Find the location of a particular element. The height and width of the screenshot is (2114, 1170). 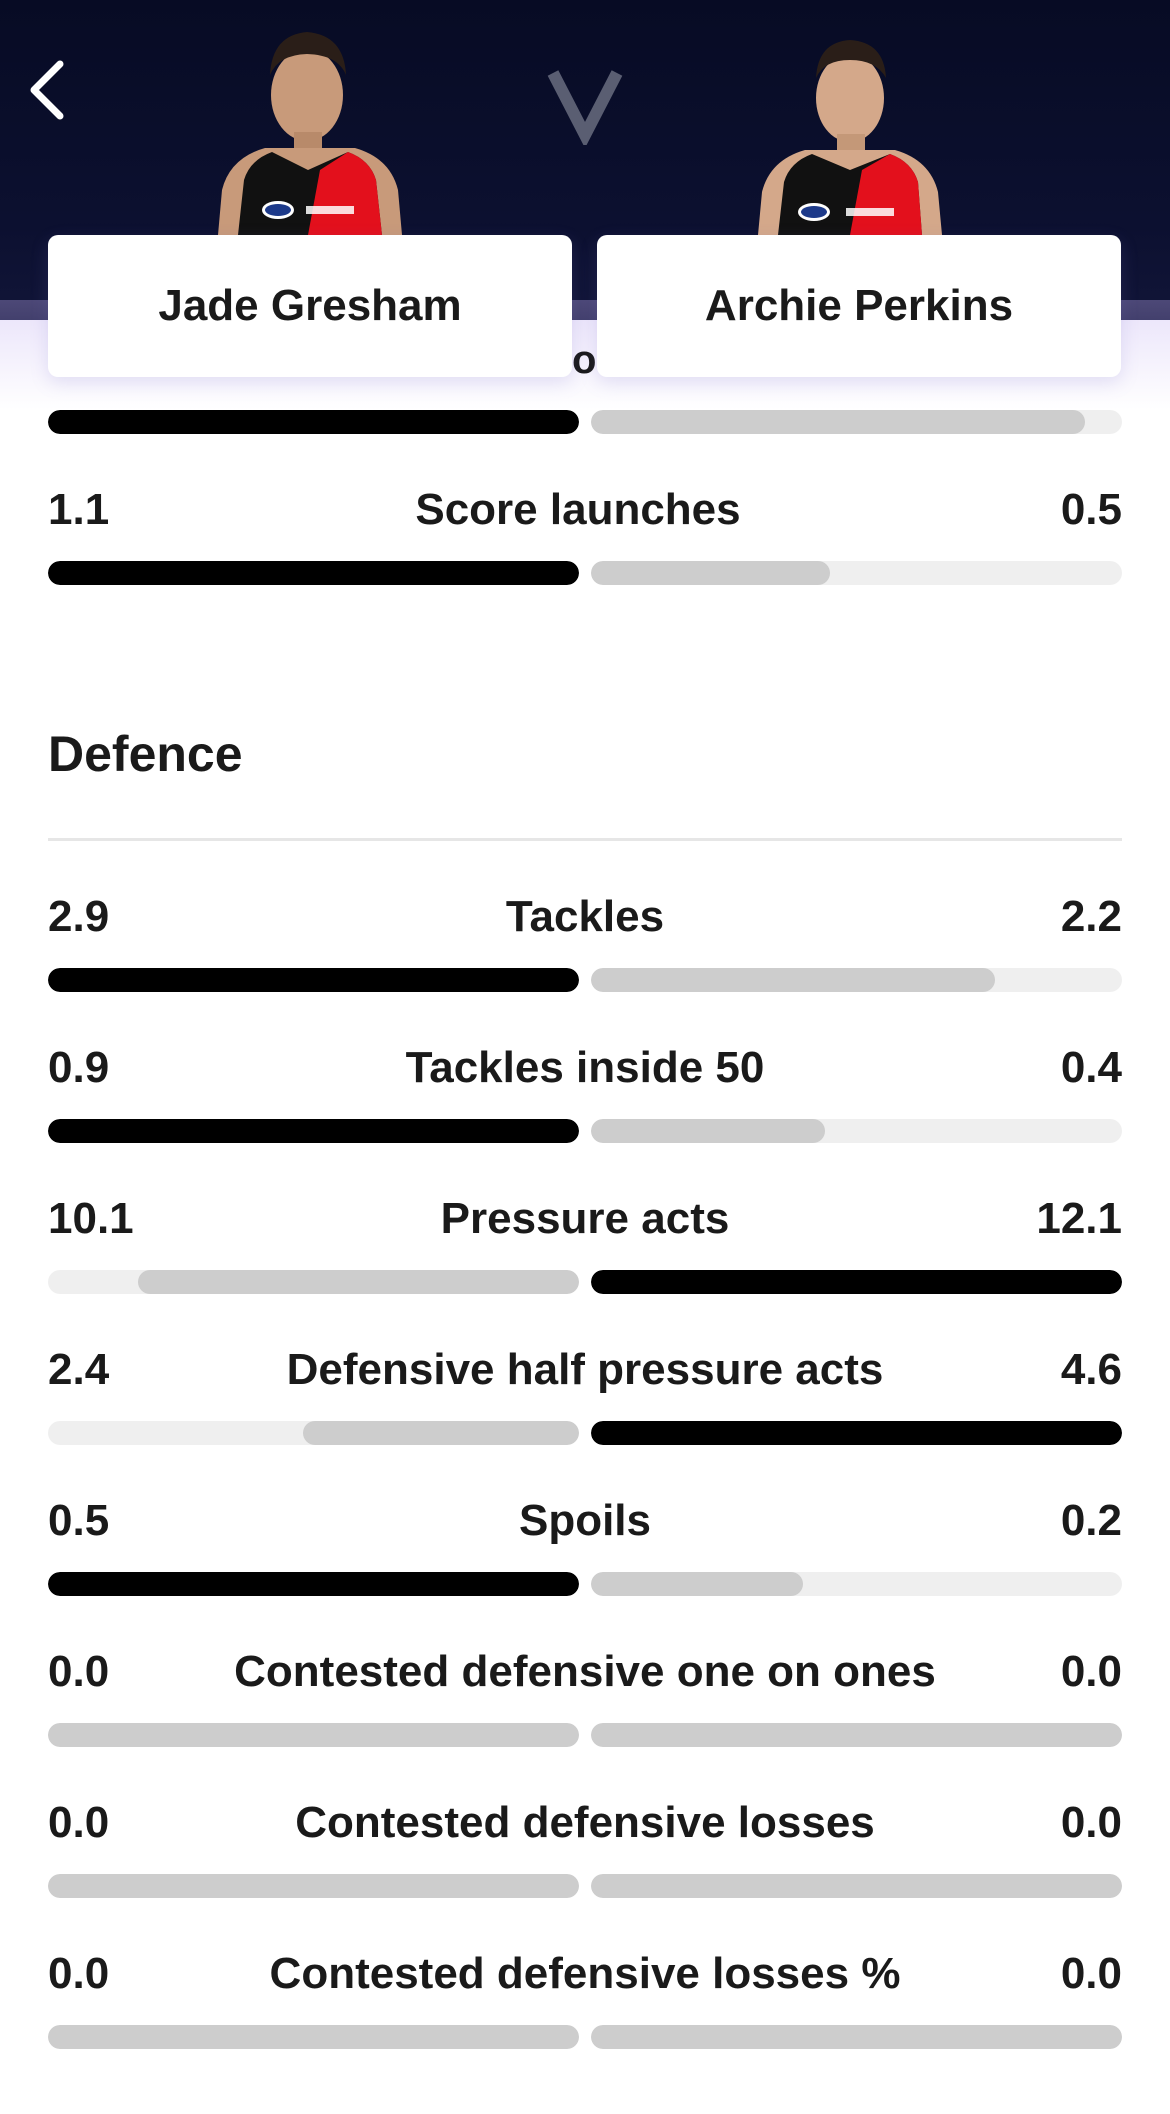

player-photo-right is located at coordinates (850, 127).